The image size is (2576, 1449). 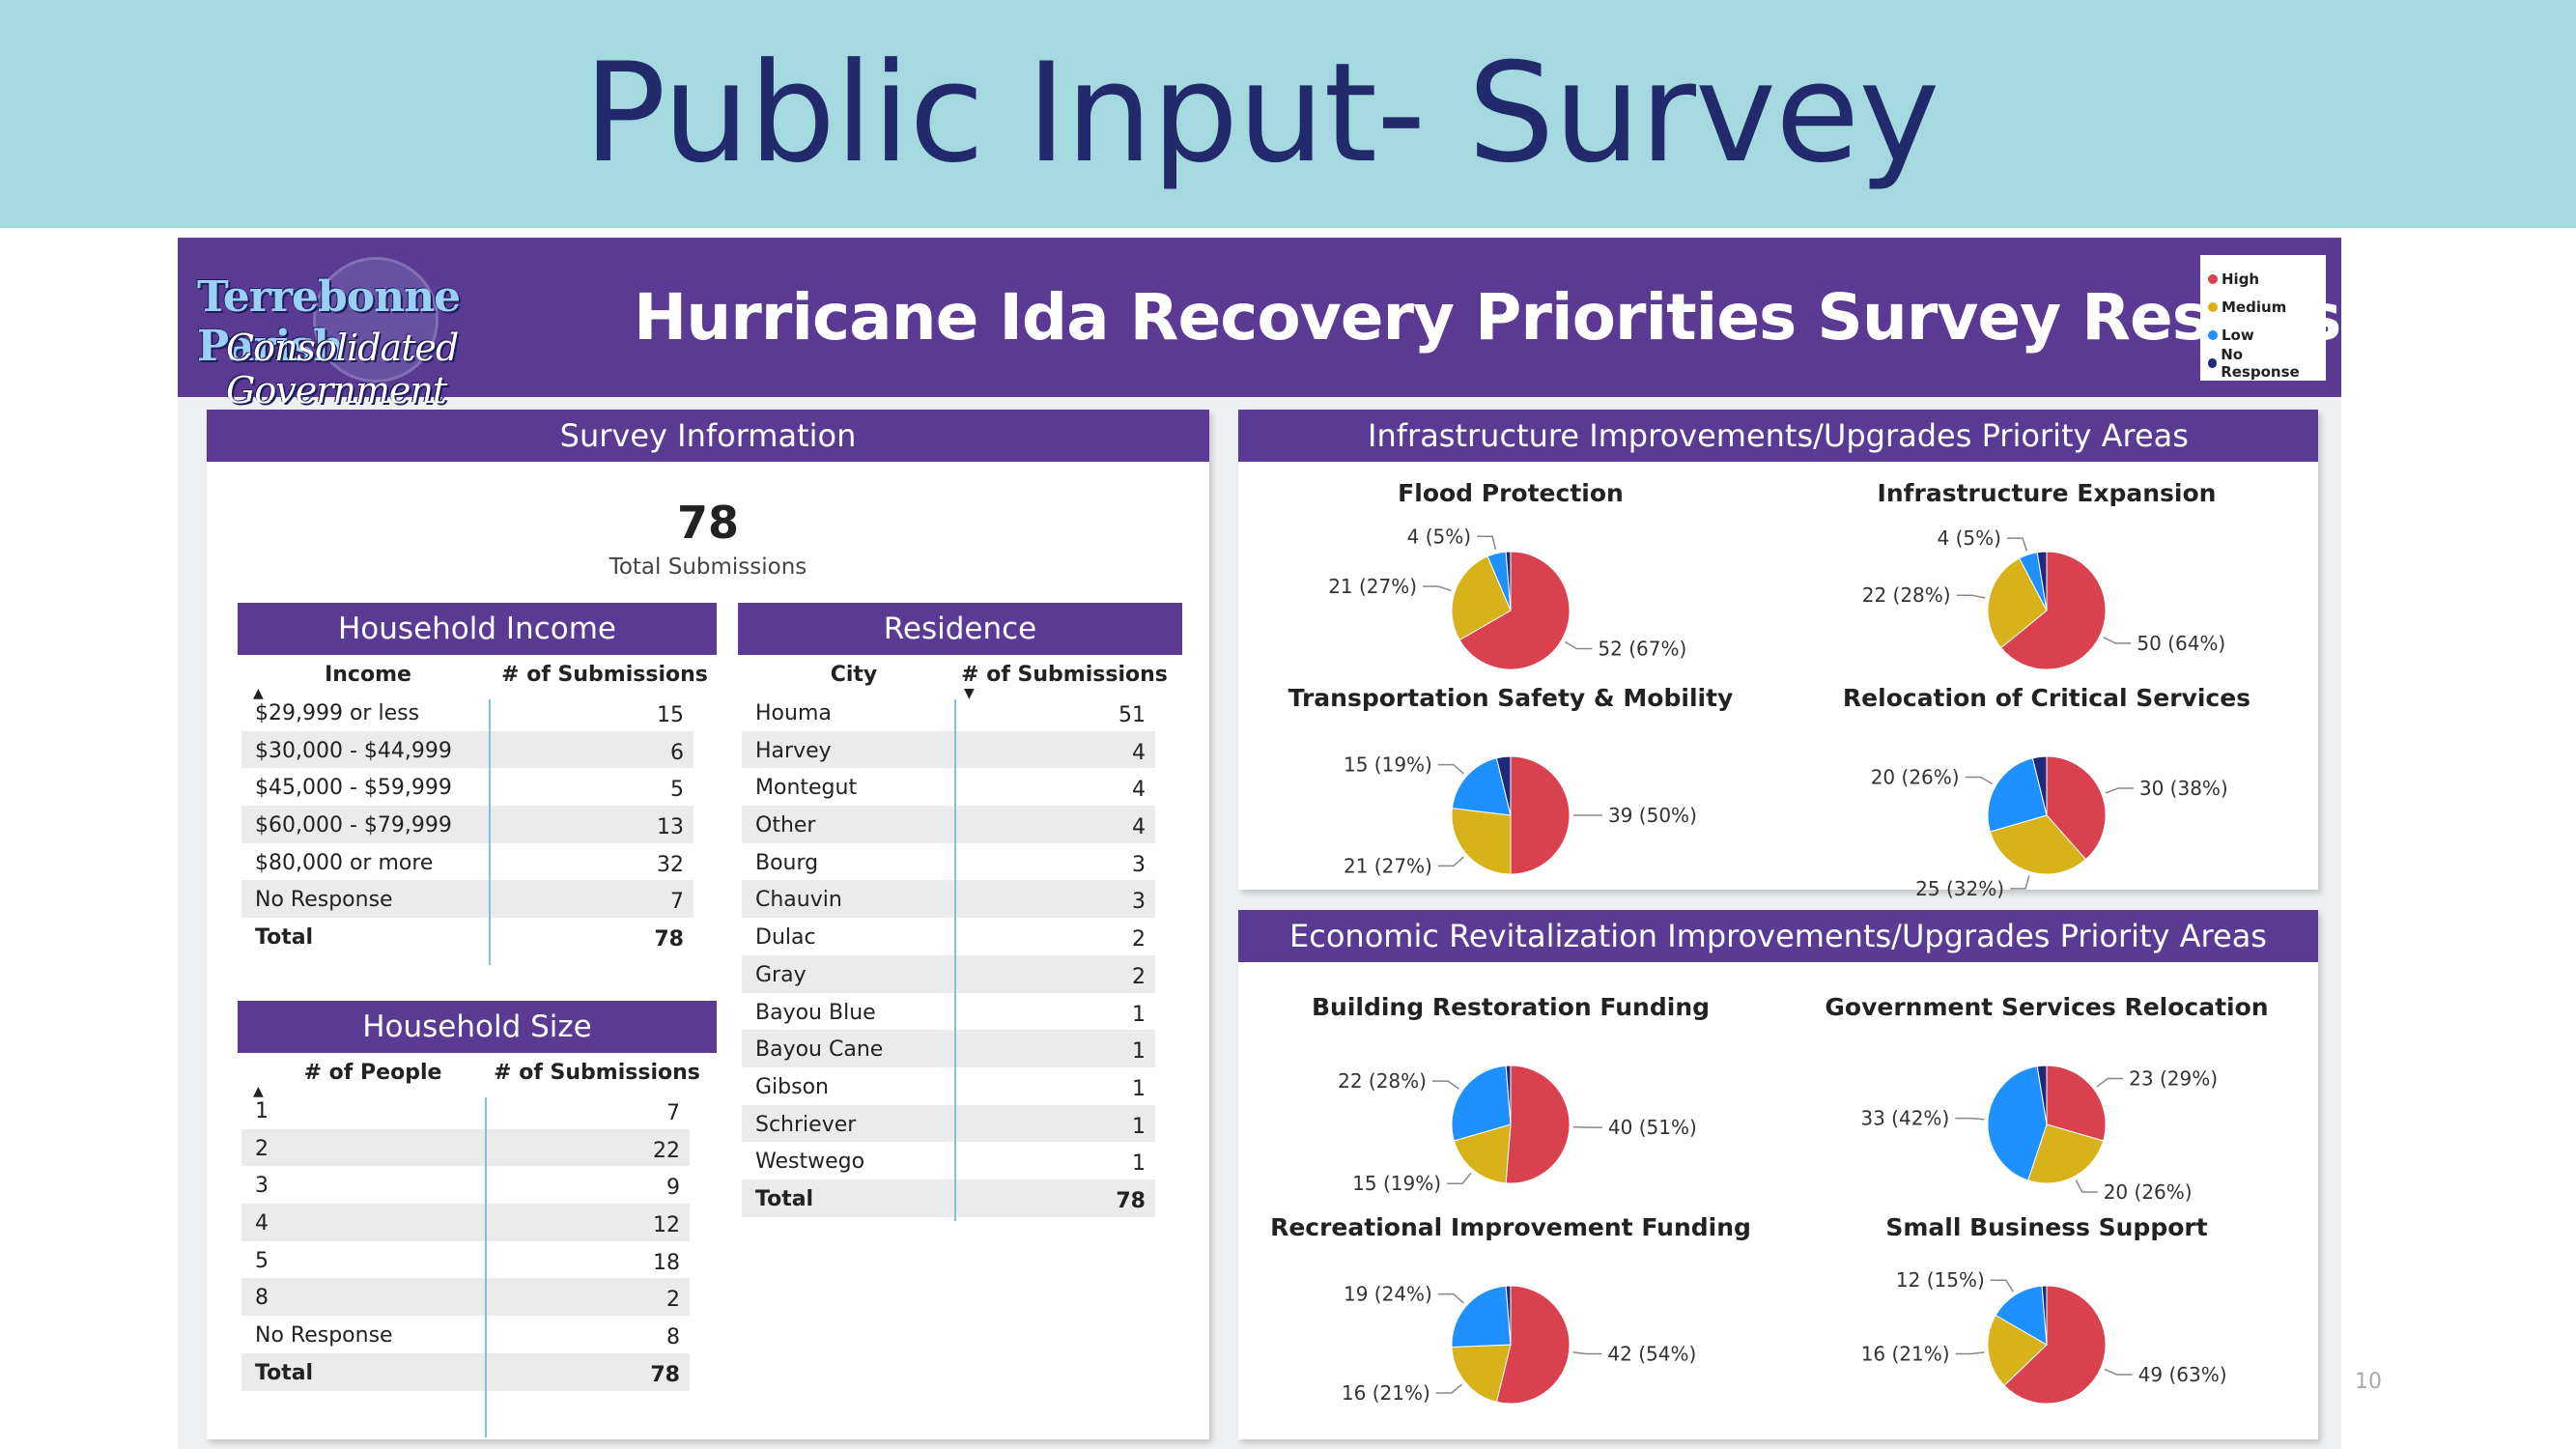 What do you see at coordinates (467, 712) in the screenshot?
I see `table-row: $29,999 or less 15` at bounding box center [467, 712].